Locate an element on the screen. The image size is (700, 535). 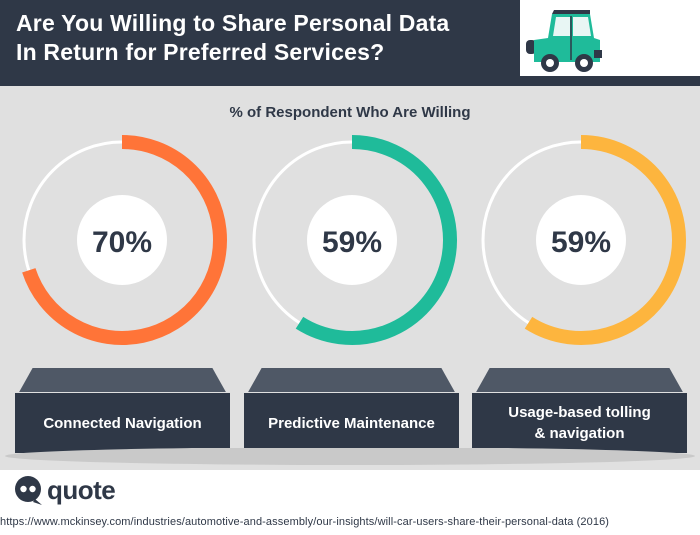
floor-shadow is located at coordinates (350, 456).